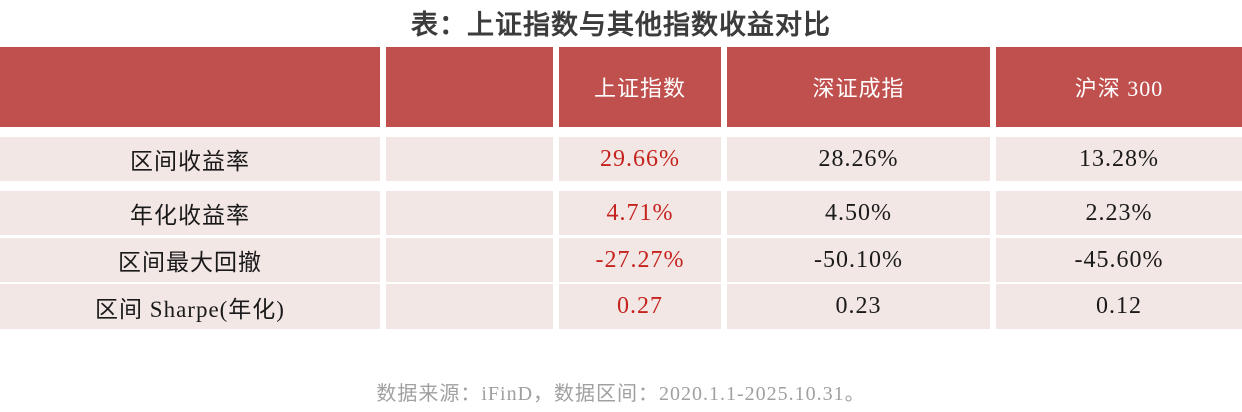  What do you see at coordinates (621, 394) in the screenshot?
I see `data-source-note: 数据来源：iFinD，数据区间：2020.1.1-2025.10.31。` at bounding box center [621, 394].